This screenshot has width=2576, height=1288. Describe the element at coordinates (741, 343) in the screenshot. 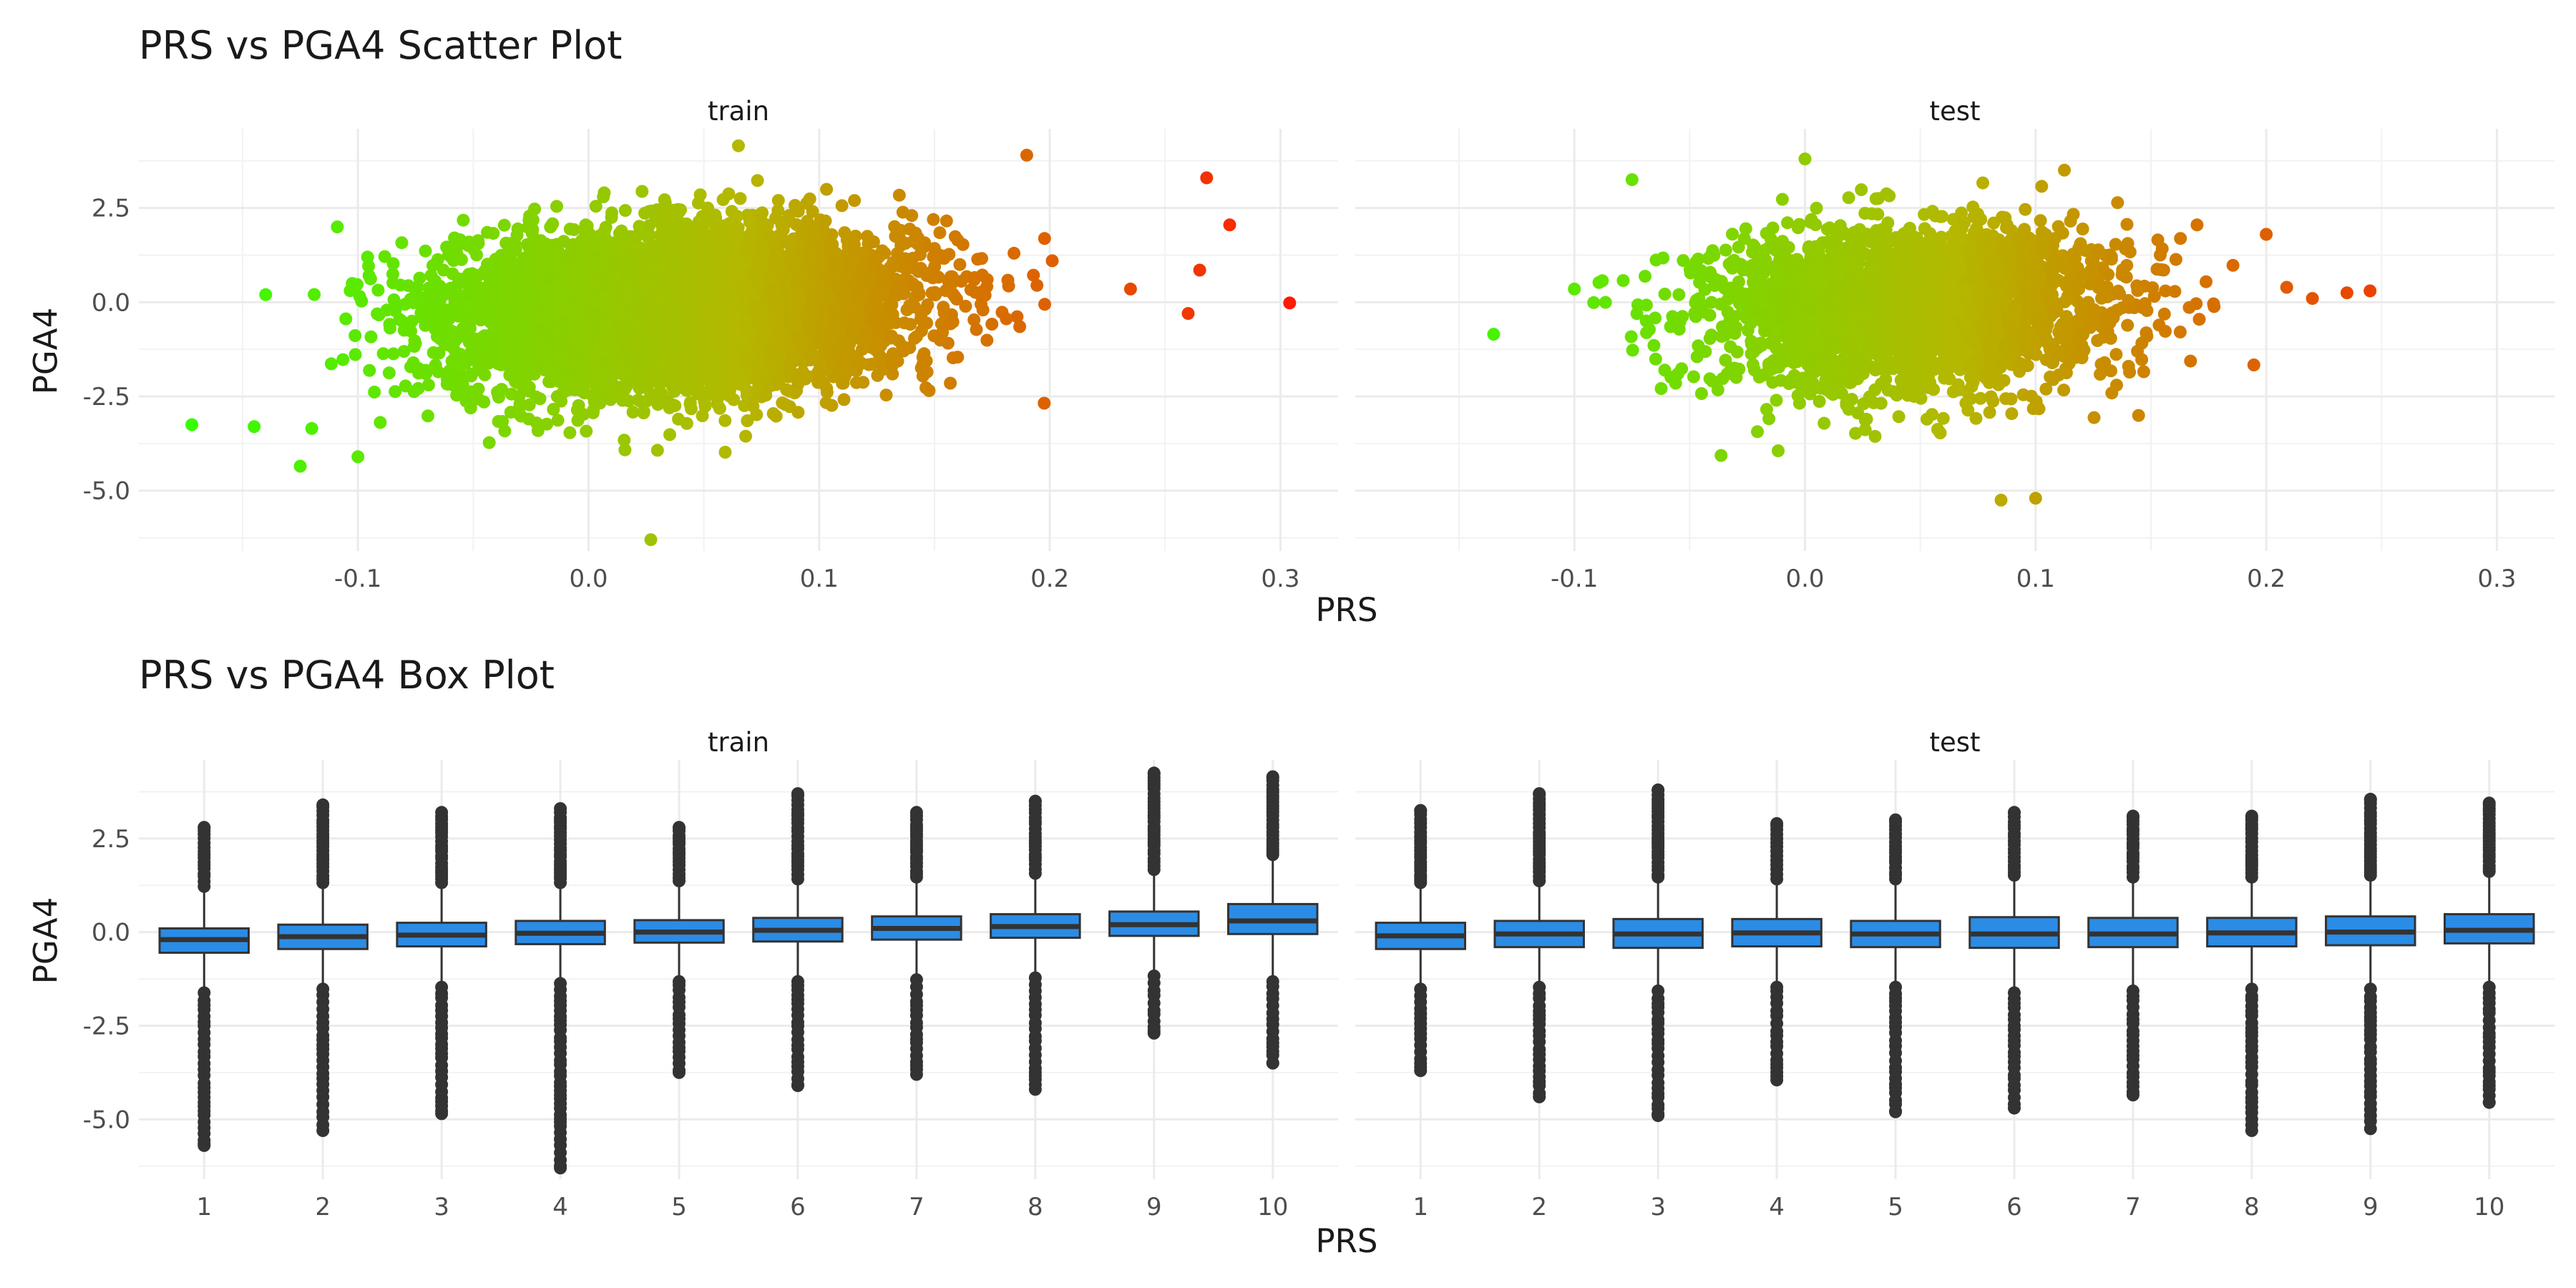

I see `scatter-points-train` at that location.